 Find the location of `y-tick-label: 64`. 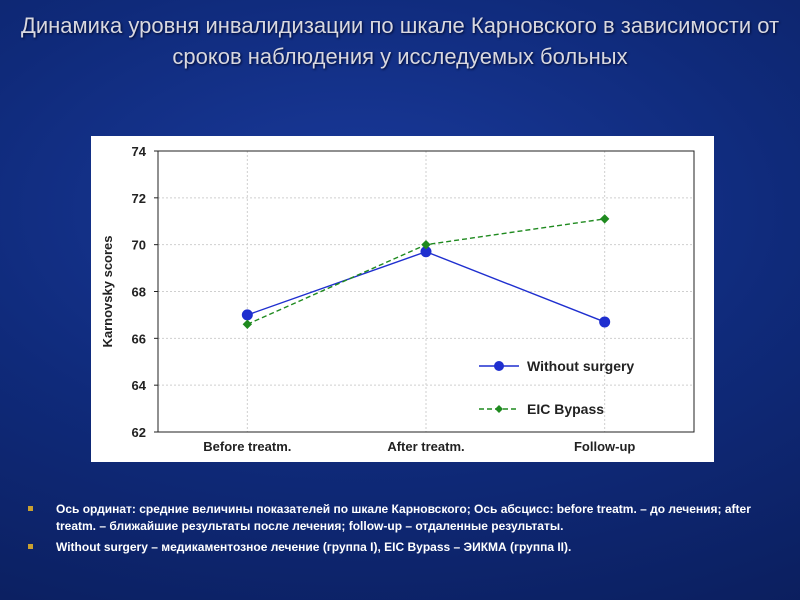

y-tick-label: 64 is located at coordinates (139, 385).